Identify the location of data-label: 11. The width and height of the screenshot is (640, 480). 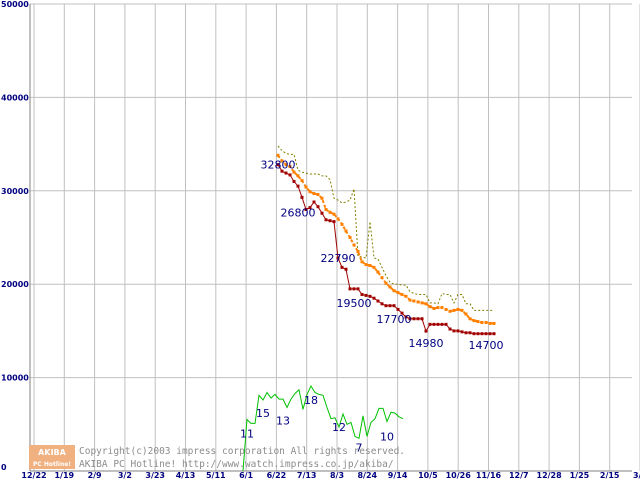
(247, 434).